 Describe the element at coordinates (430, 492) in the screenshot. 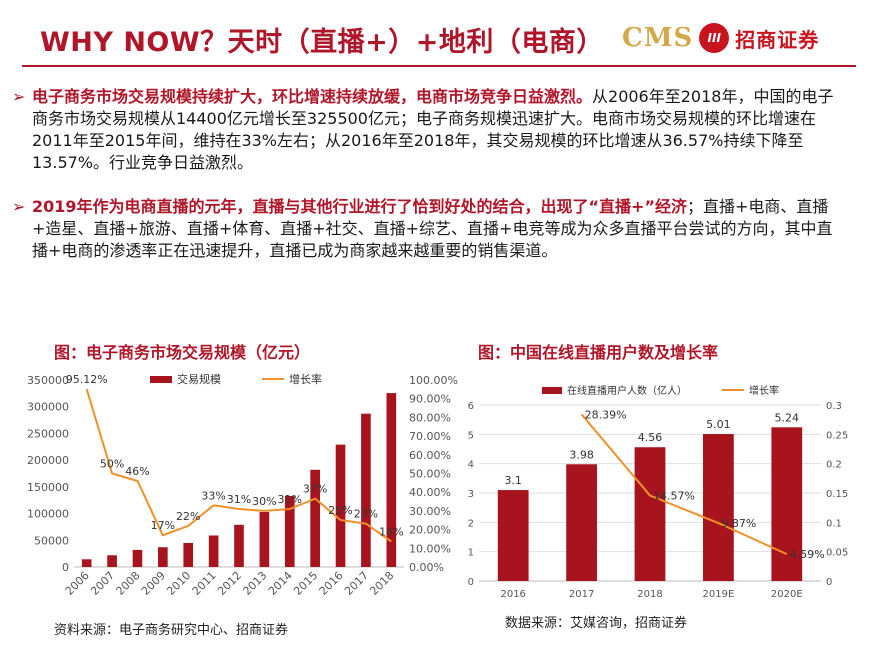

I see `right-axis-tick-label: 40.00%` at that location.